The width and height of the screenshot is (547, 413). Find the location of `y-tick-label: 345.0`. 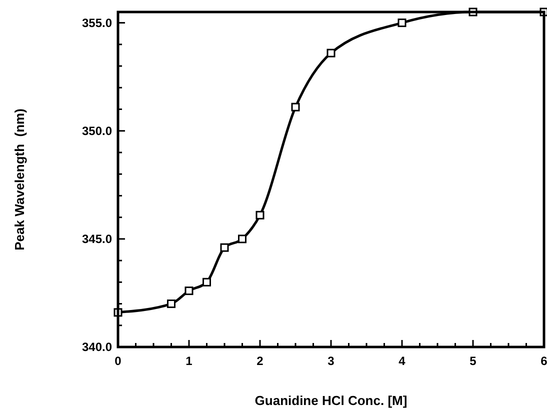

y-tick-label: 345.0 is located at coordinates (97, 239).